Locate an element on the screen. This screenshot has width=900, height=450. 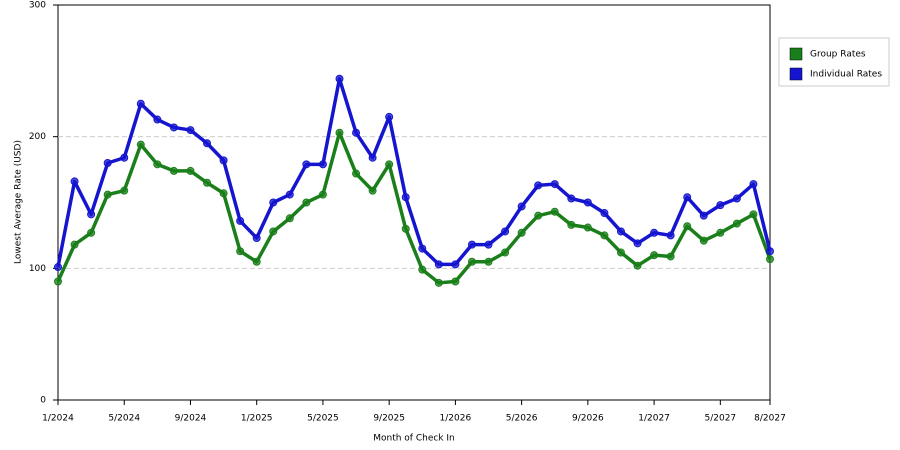
x-tick-label: 9/2024 is located at coordinates (191, 419).